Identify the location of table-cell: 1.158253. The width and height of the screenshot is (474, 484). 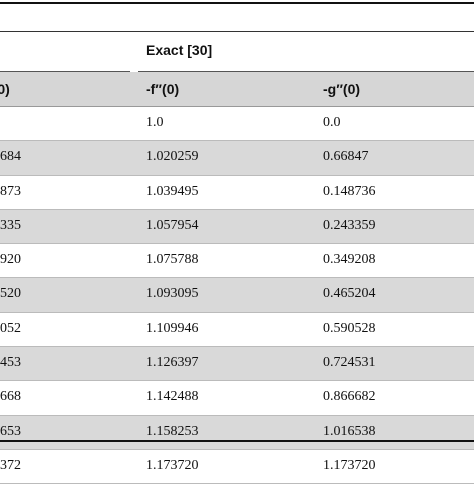
(172, 431).